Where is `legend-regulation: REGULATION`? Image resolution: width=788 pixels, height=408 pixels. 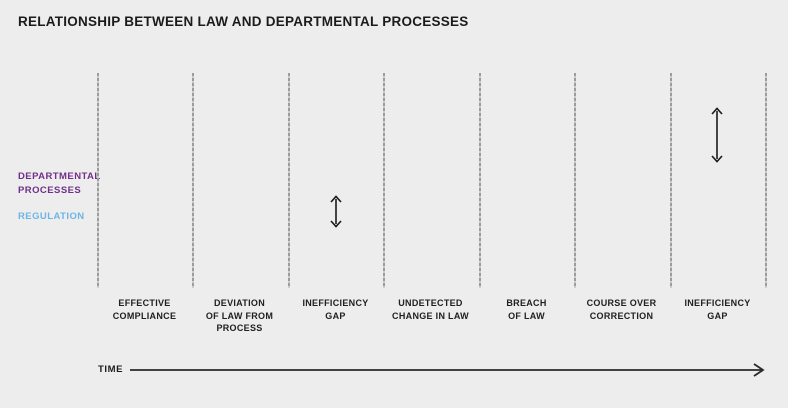 legend-regulation: REGULATION is located at coordinates (51, 216).